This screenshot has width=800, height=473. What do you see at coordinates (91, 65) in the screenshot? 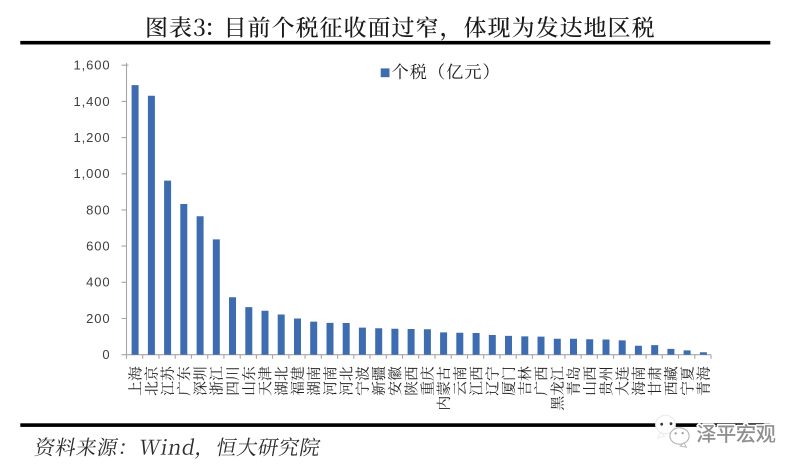
I see `svg-text: 1,600` at bounding box center [91, 65].